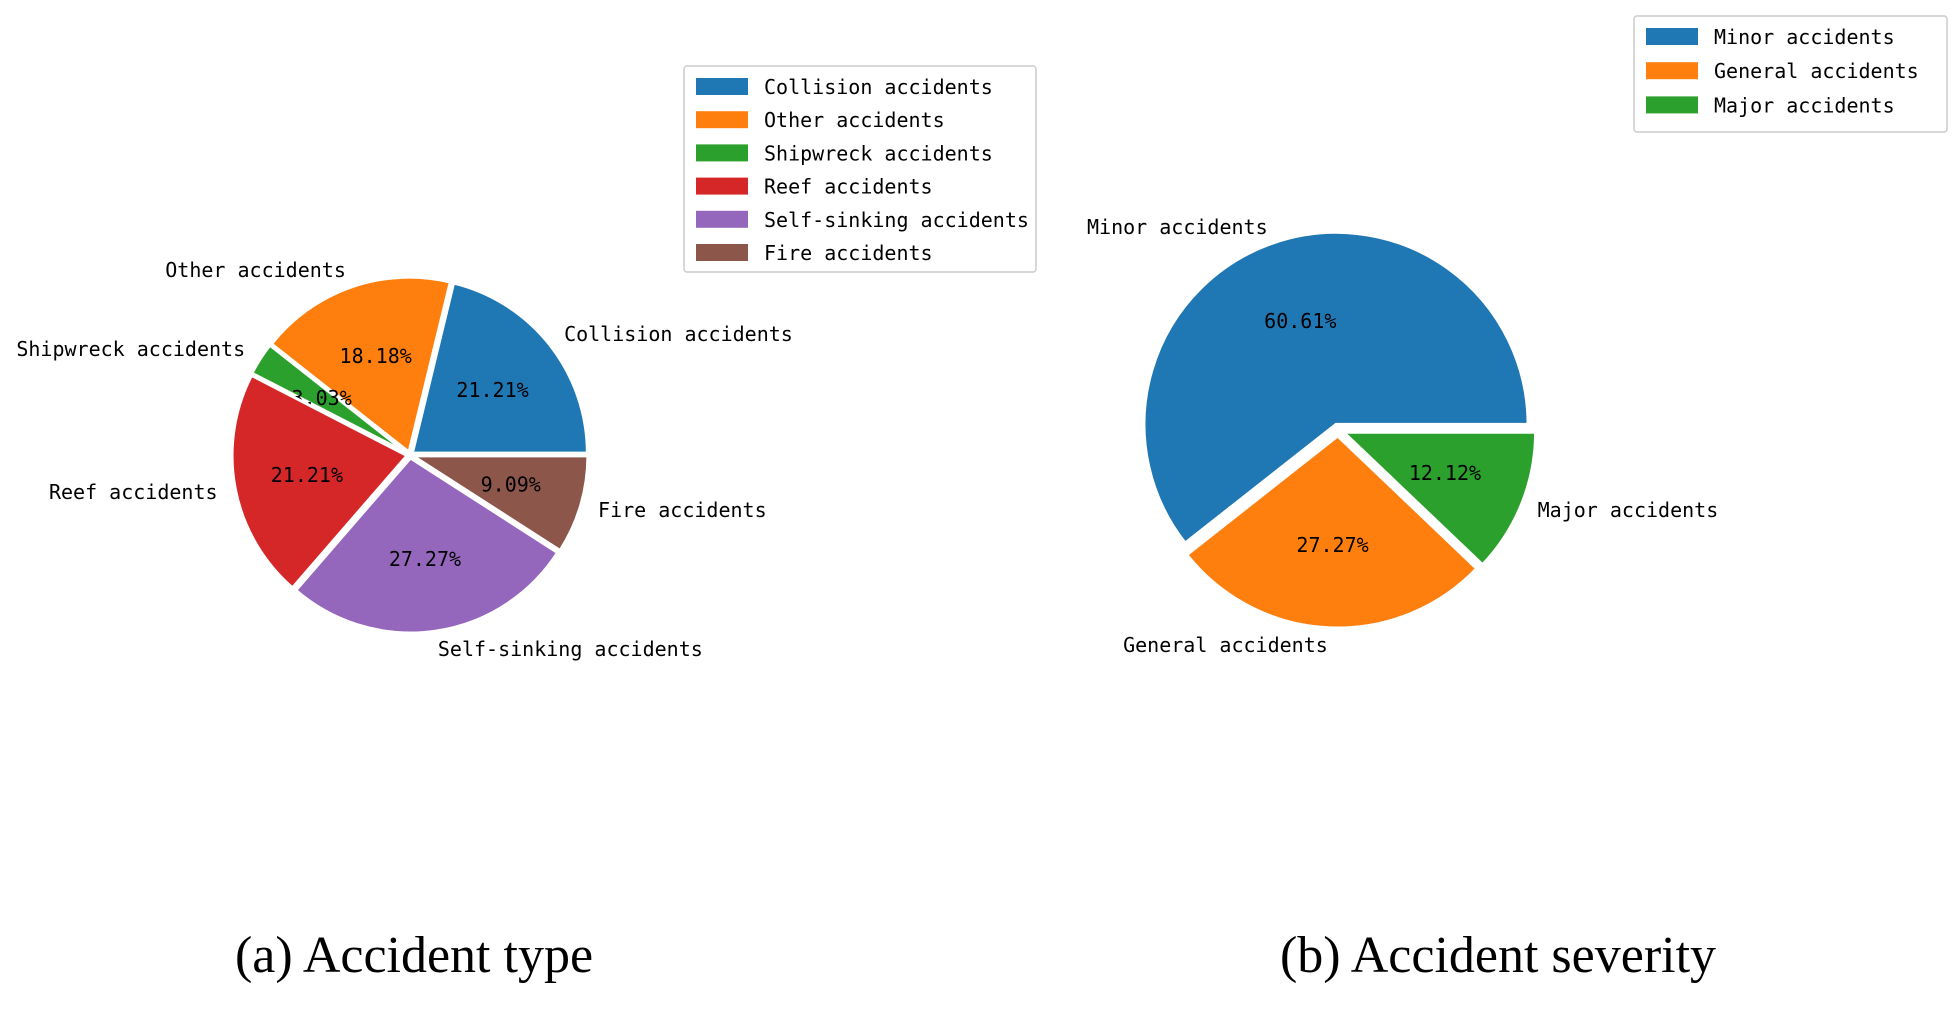 The height and width of the screenshot is (1013, 1959). Describe the element at coordinates (1628, 510) in the screenshot. I see `category-label-major-accidents: Major accidents` at that location.